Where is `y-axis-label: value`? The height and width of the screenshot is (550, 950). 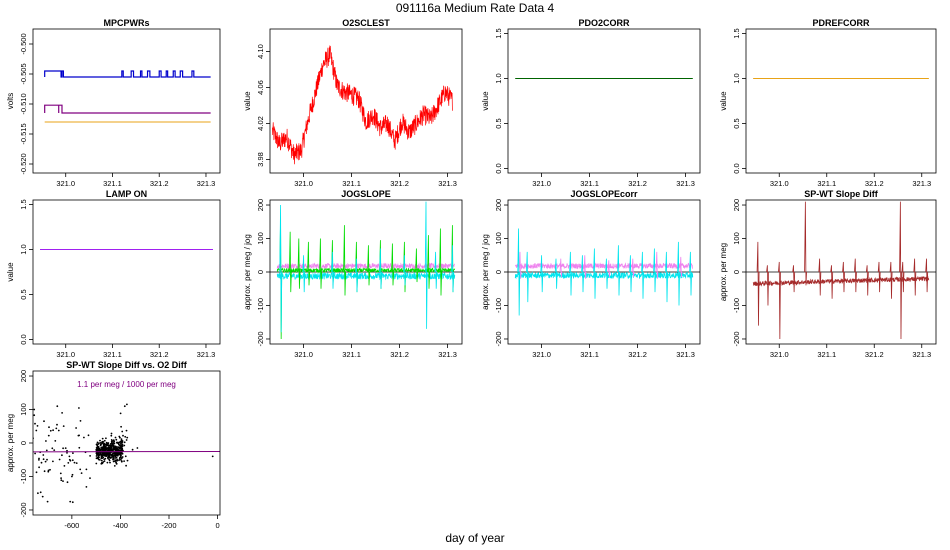 y-axis-label: value is located at coordinates (723, 101).